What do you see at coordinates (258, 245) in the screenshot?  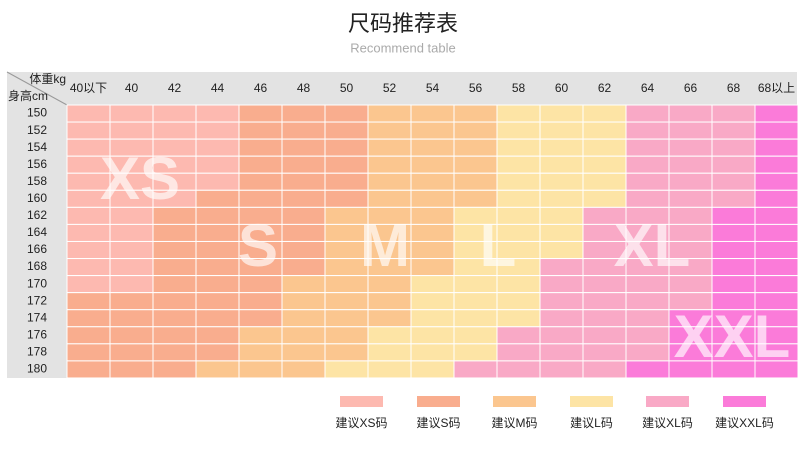 I see `size-overlay: S` at bounding box center [258, 245].